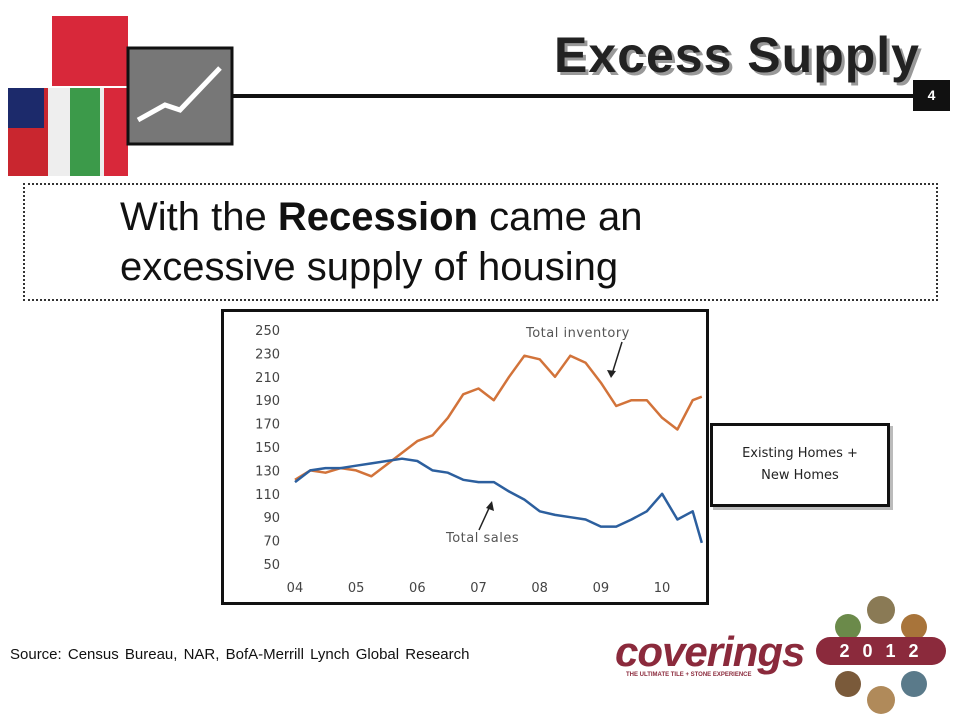 This screenshot has height=720, width=960. I want to click on x-tick-label: 10, so click(662, 588).